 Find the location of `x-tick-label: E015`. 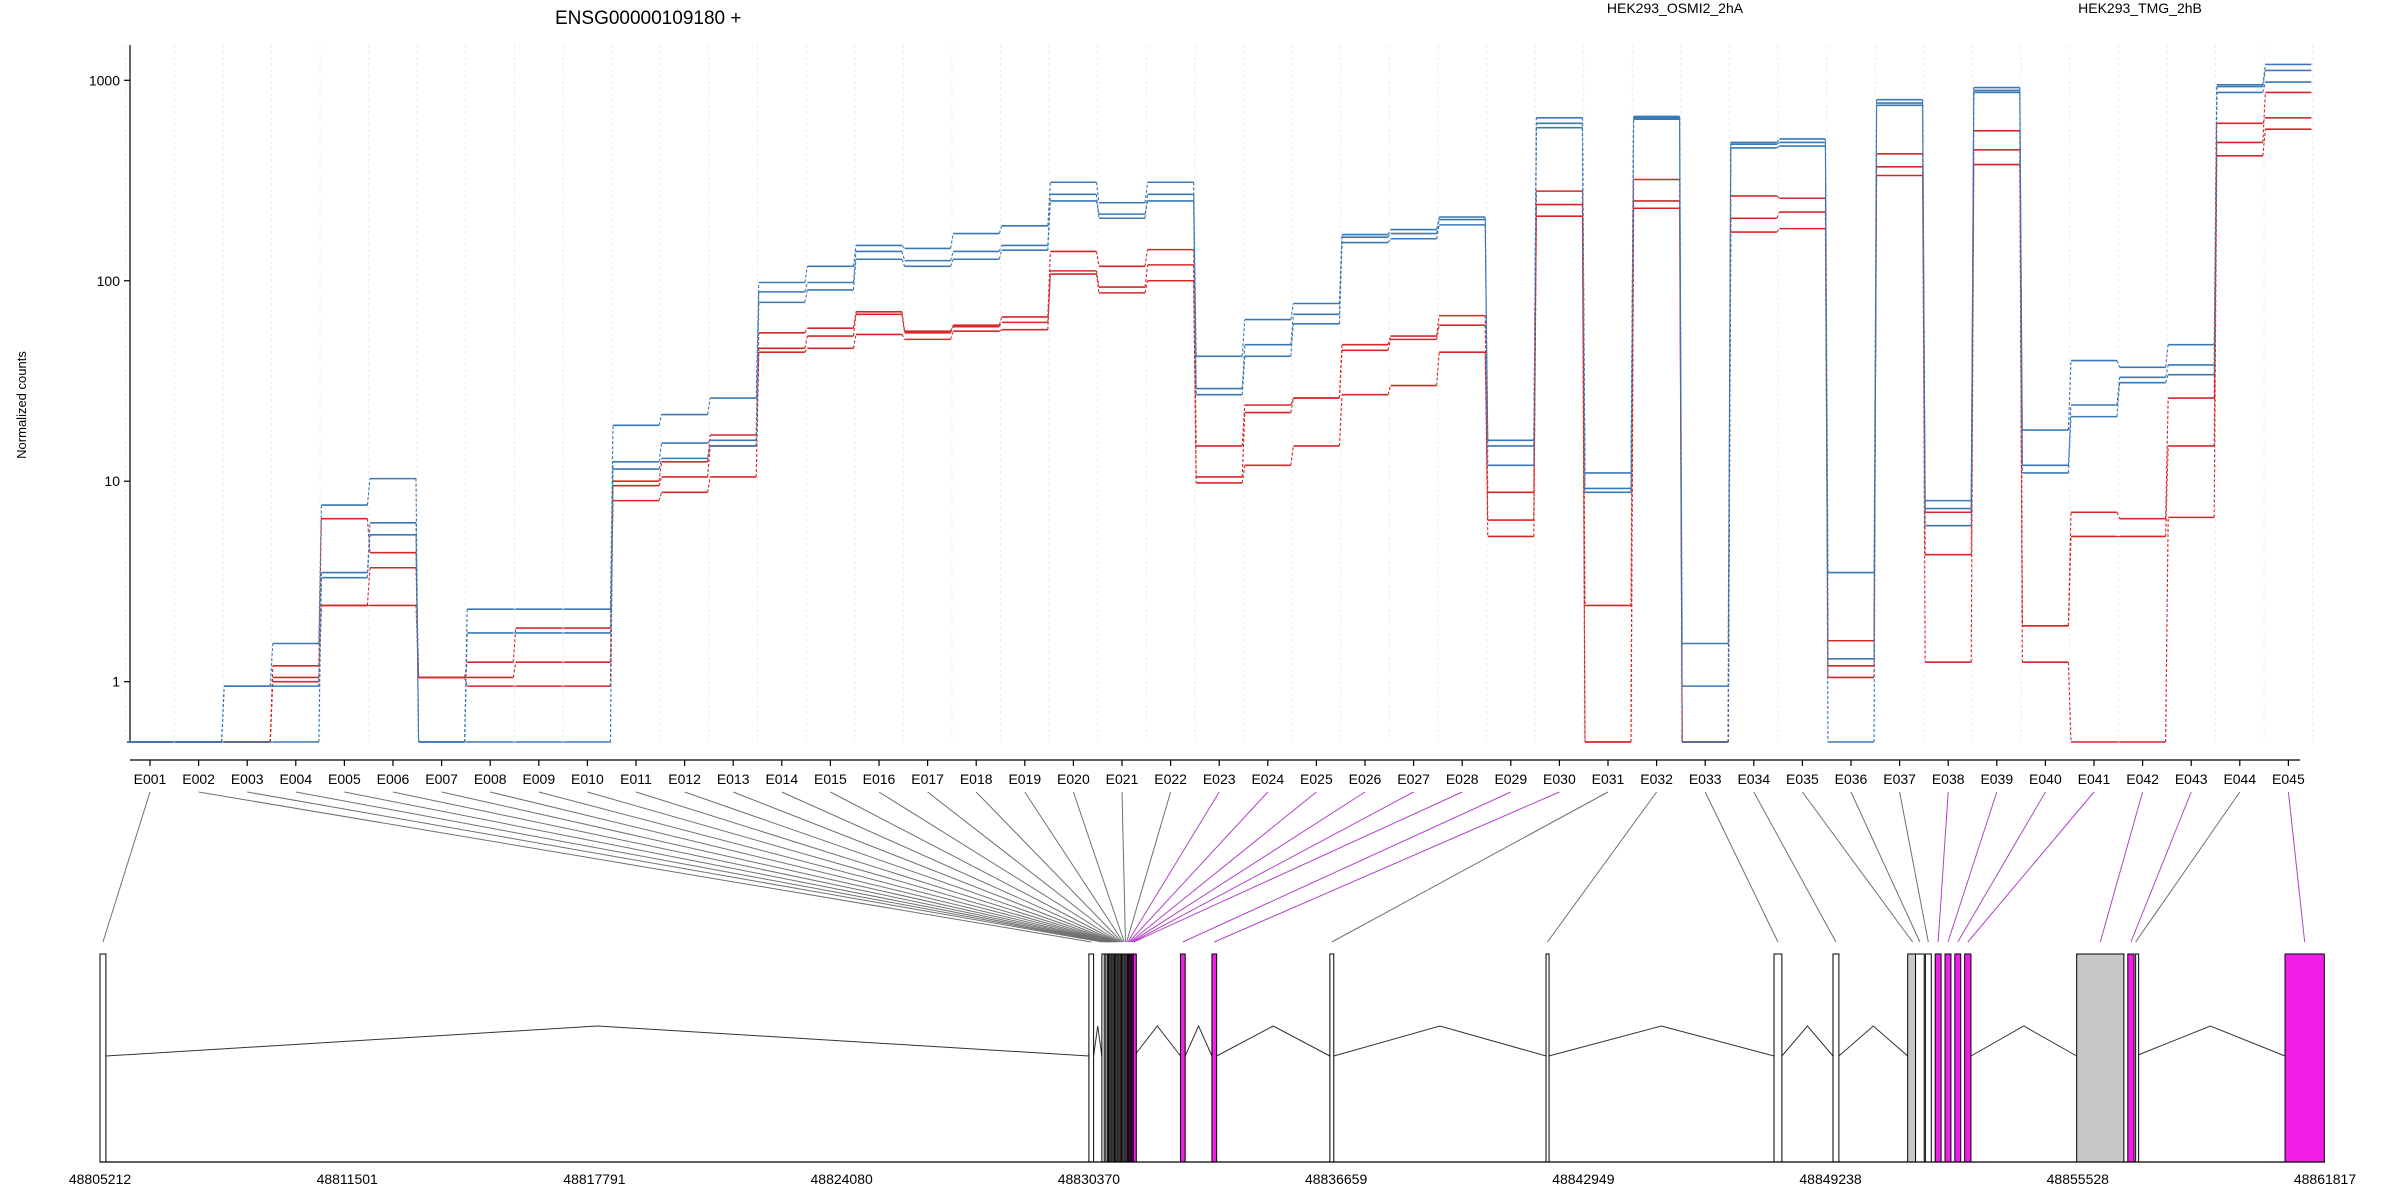

x-tick-label: E015 is located at coordinates (830, 779).